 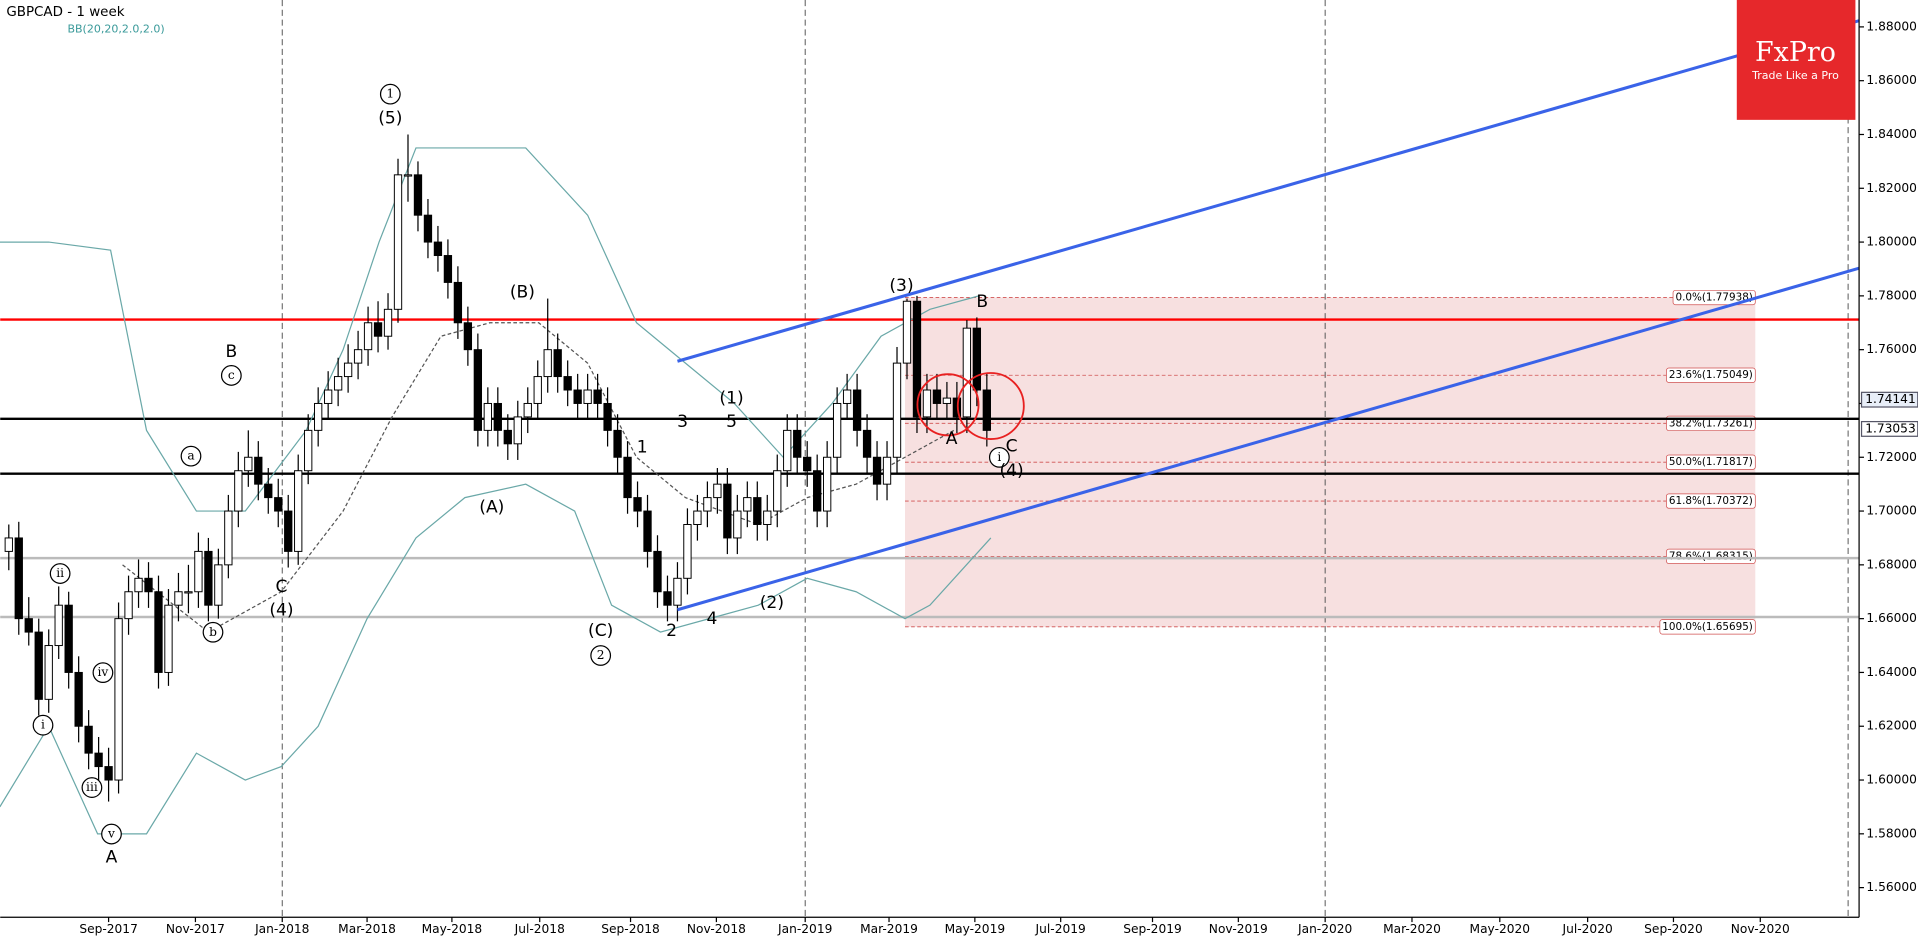 What do you see at coordinates (630, 929) in the screenshot?
I see `x-tick-label: Sep-2018` at bounding box center [630, 929].